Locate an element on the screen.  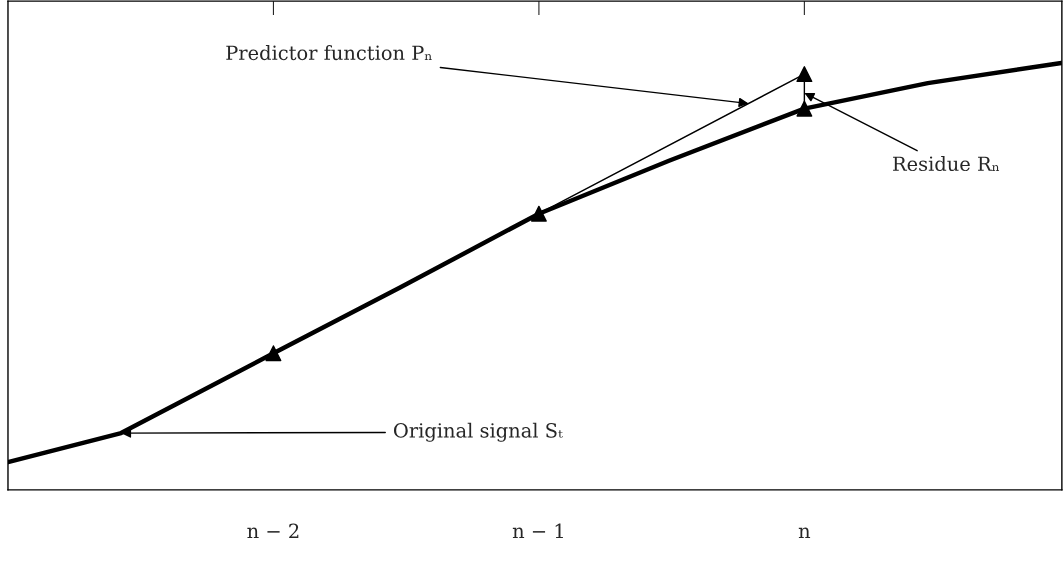
x-tick-label: n − 1 is located at coordinates (537, 530).